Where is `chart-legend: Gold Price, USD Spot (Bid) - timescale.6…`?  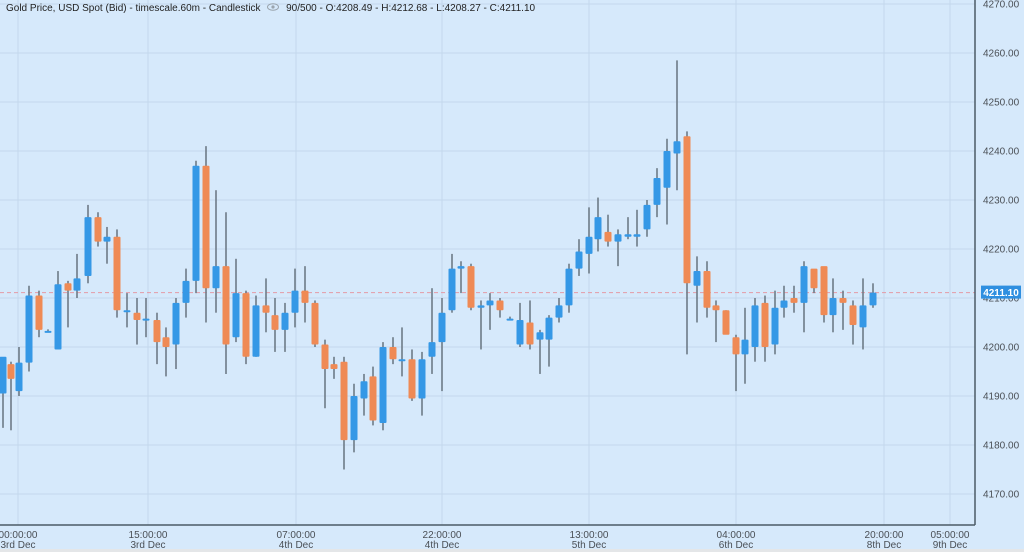
chart-legend: Gold Price, USD Spot (Bid) - timescale.6… is located at coordinates (270, 8).